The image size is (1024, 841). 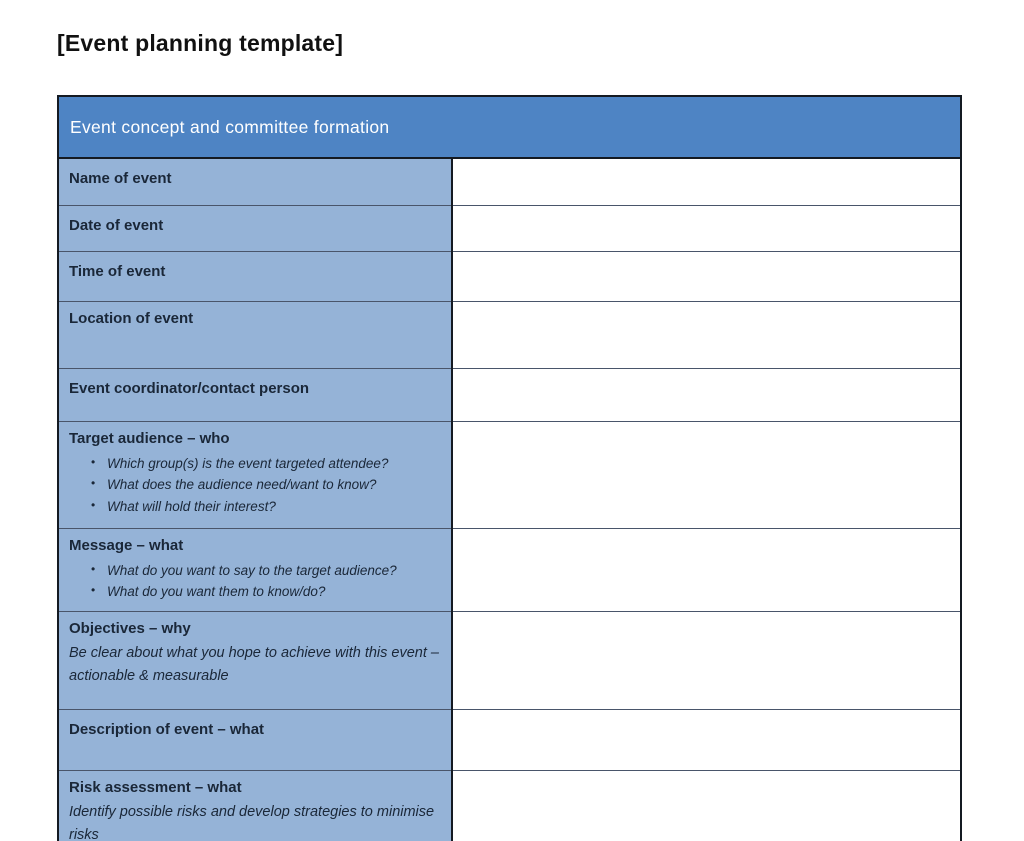 What do you see at coordinates (706, 335) in the screenshot?
I see `value-cell-location-of-event` at bounding box center [706, 335].